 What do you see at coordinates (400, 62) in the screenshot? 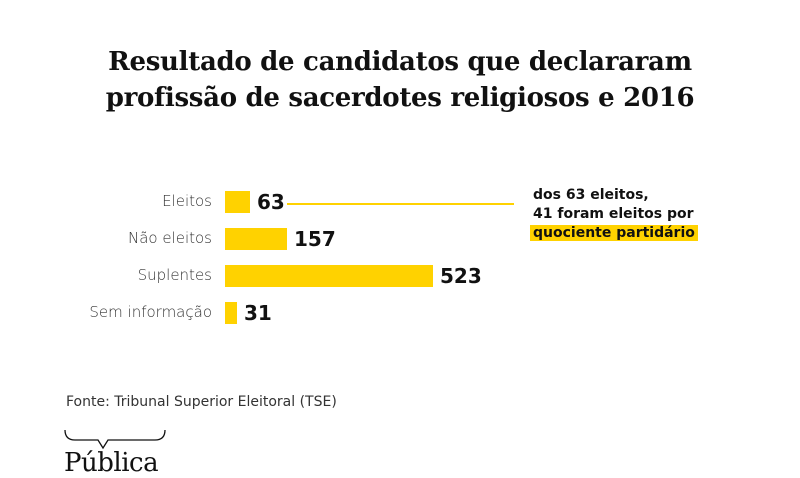
I see `chart-title-line-1: Resultado de candidatos que declararam` at bounding box center [400, 62].